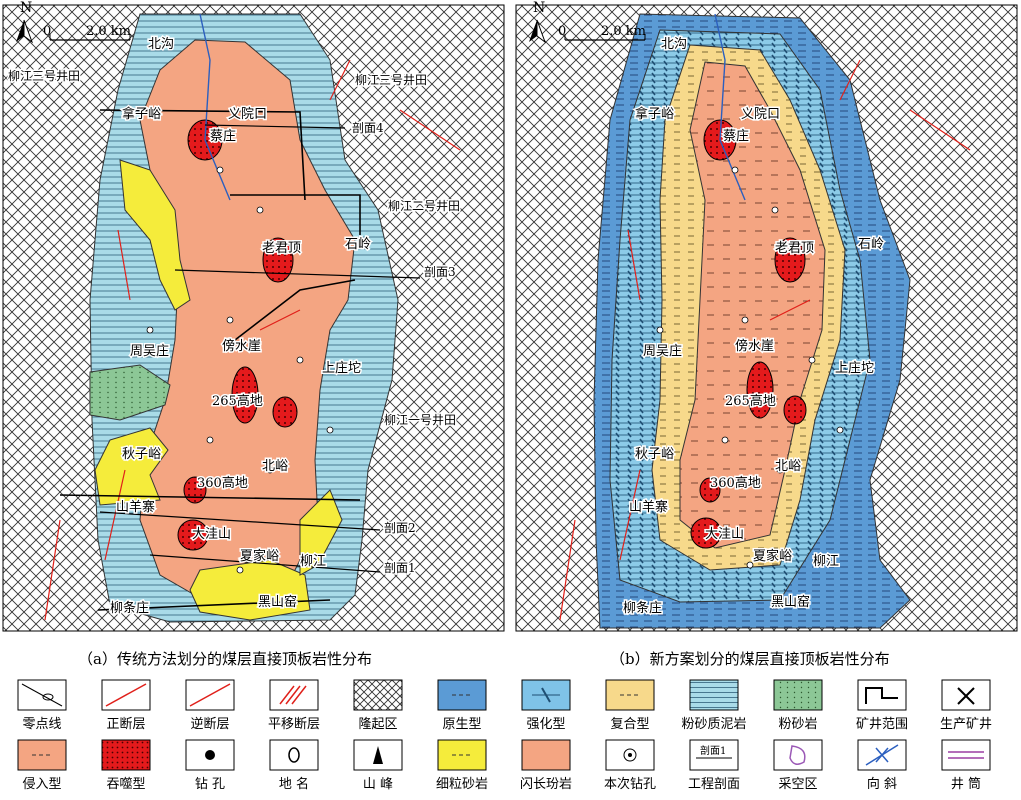  I want to click on legend-label: 工程剖面, so click(714, 784).